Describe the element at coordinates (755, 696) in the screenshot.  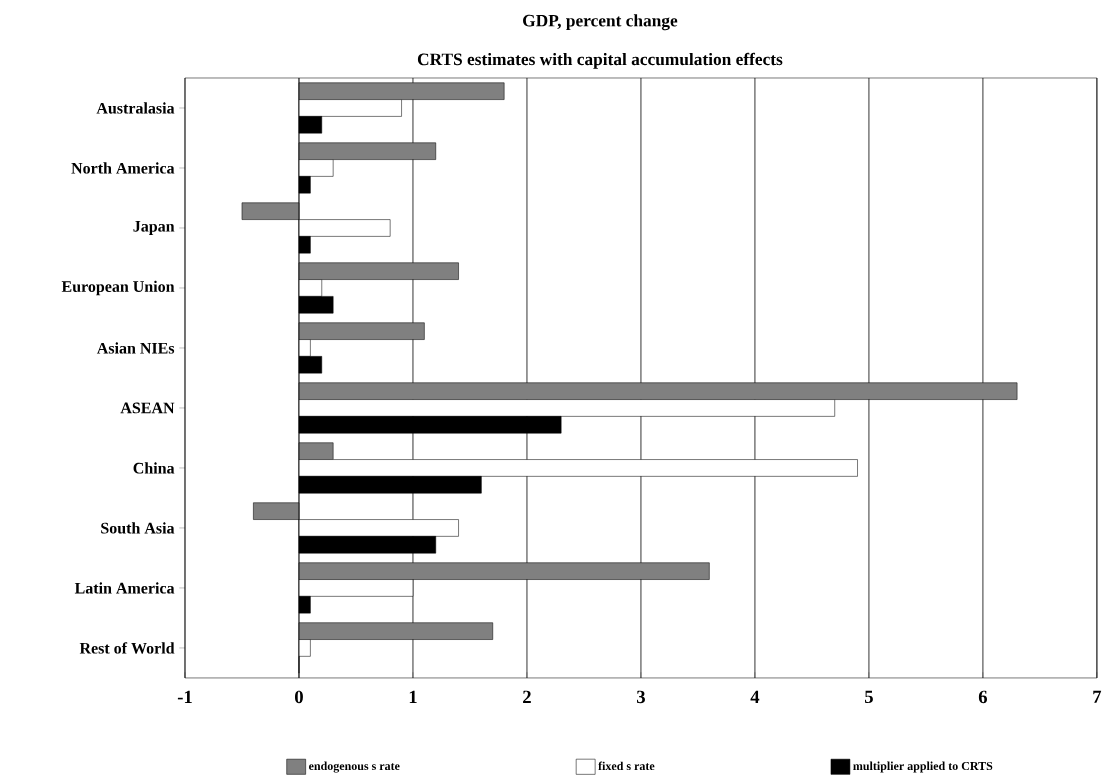
I see `x-tick-label: 4` at that location.